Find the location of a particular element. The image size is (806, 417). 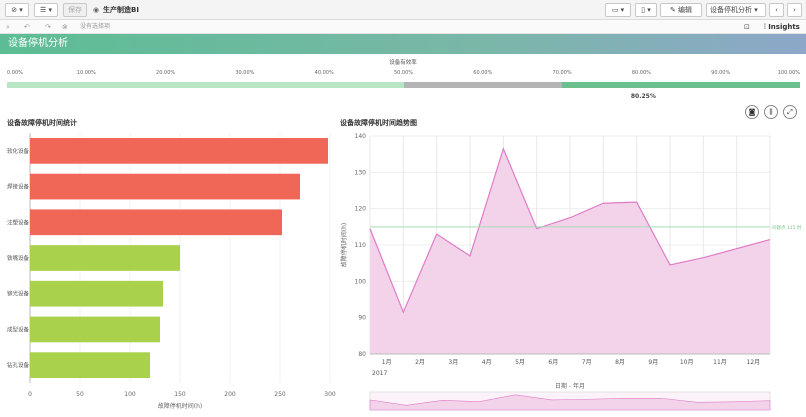

insights-label: Insights is located at coordinates (784, 27).